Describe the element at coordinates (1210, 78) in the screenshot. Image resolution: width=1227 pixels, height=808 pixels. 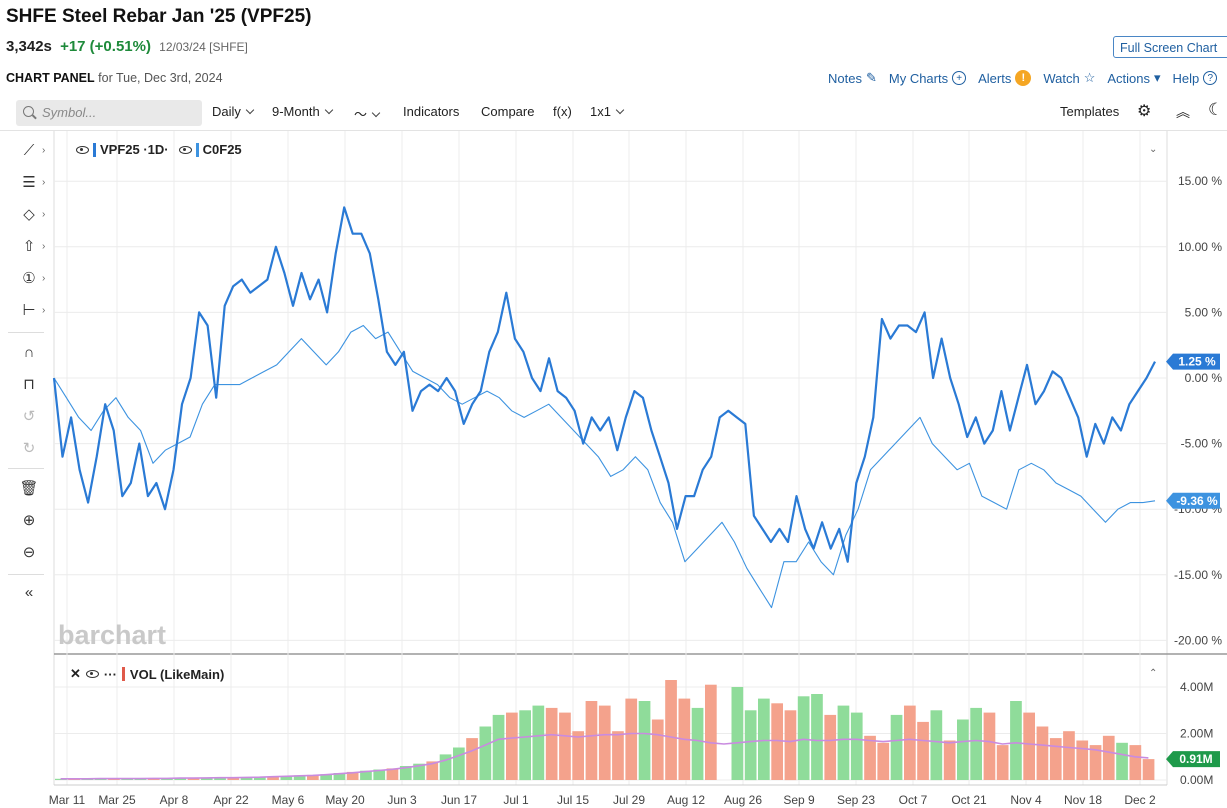
I see `help-icon: ?` at that location.